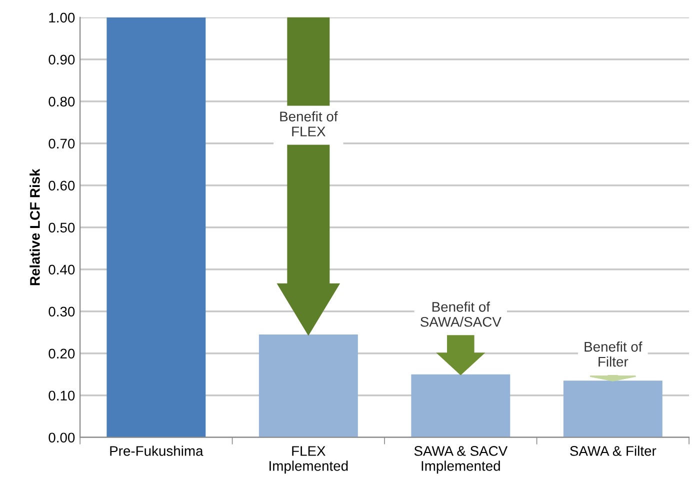 The height and width of the screenshot is (497, 696). What do you see at coordinates (61, 353) in the screenshot?
I see `y-tick-label: 0.20` at bounding box center [61, 353].